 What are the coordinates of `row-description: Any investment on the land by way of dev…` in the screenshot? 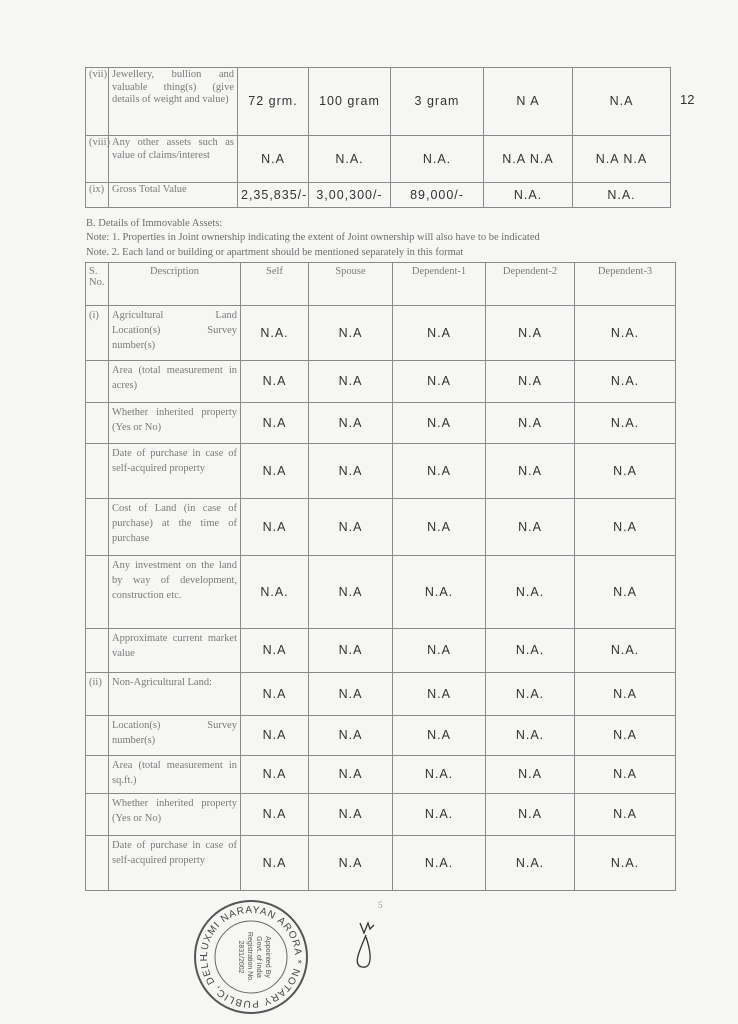 It's located at (174, 592).